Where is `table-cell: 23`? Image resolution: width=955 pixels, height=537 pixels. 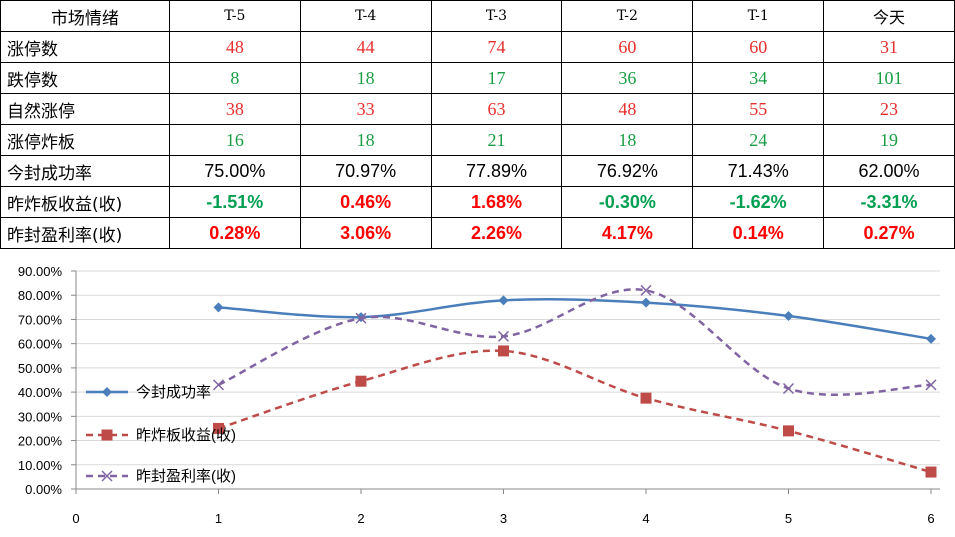 table-cell: 23 is located at coordinates (889, 109).